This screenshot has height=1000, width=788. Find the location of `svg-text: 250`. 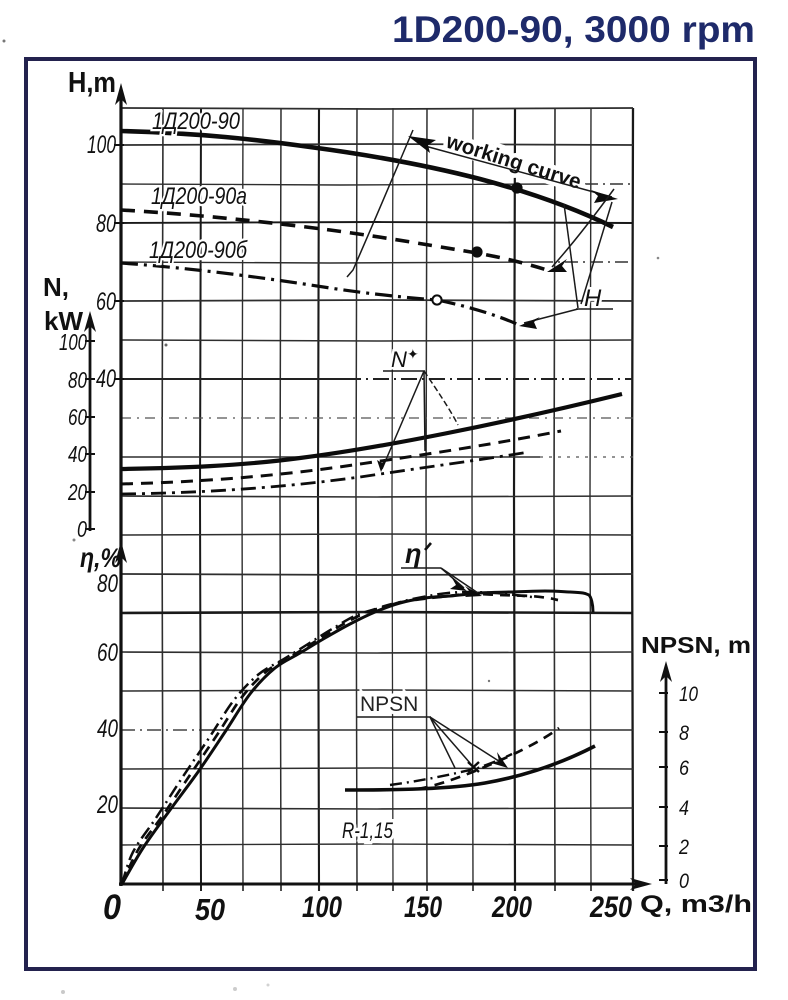

svg-text: 250 is located at coordinates (610, 907).